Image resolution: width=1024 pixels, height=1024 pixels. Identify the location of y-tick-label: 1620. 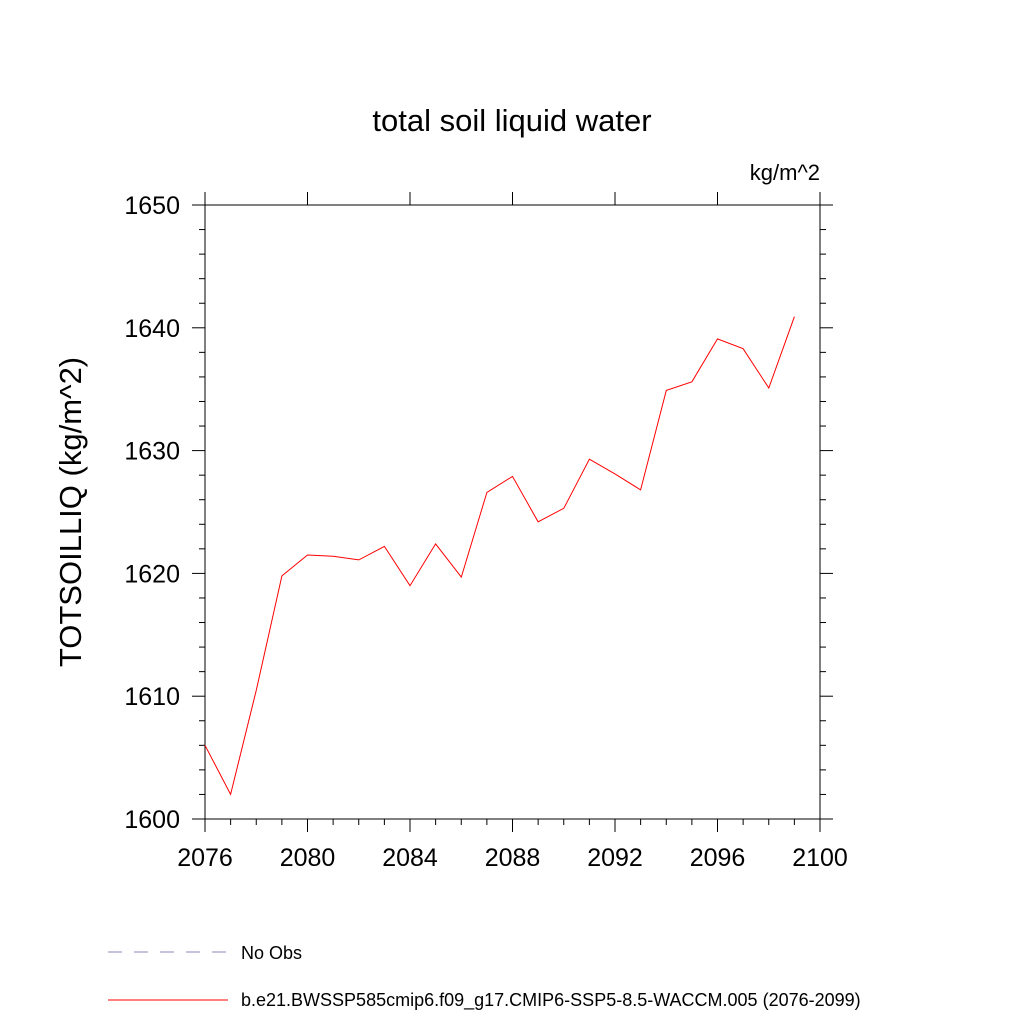
(152, 574).